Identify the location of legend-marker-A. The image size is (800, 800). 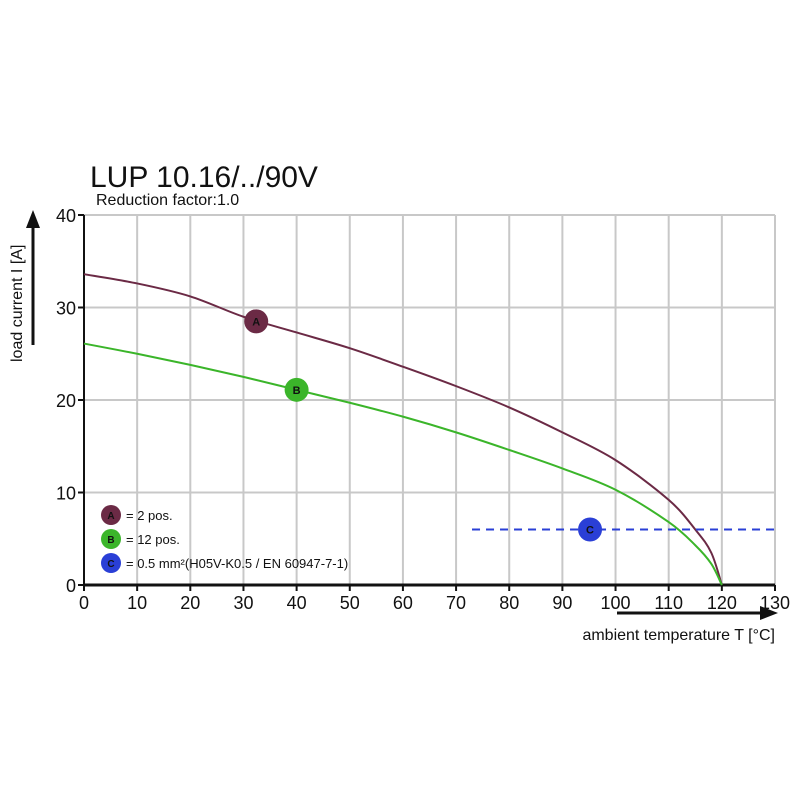
(111, 515).